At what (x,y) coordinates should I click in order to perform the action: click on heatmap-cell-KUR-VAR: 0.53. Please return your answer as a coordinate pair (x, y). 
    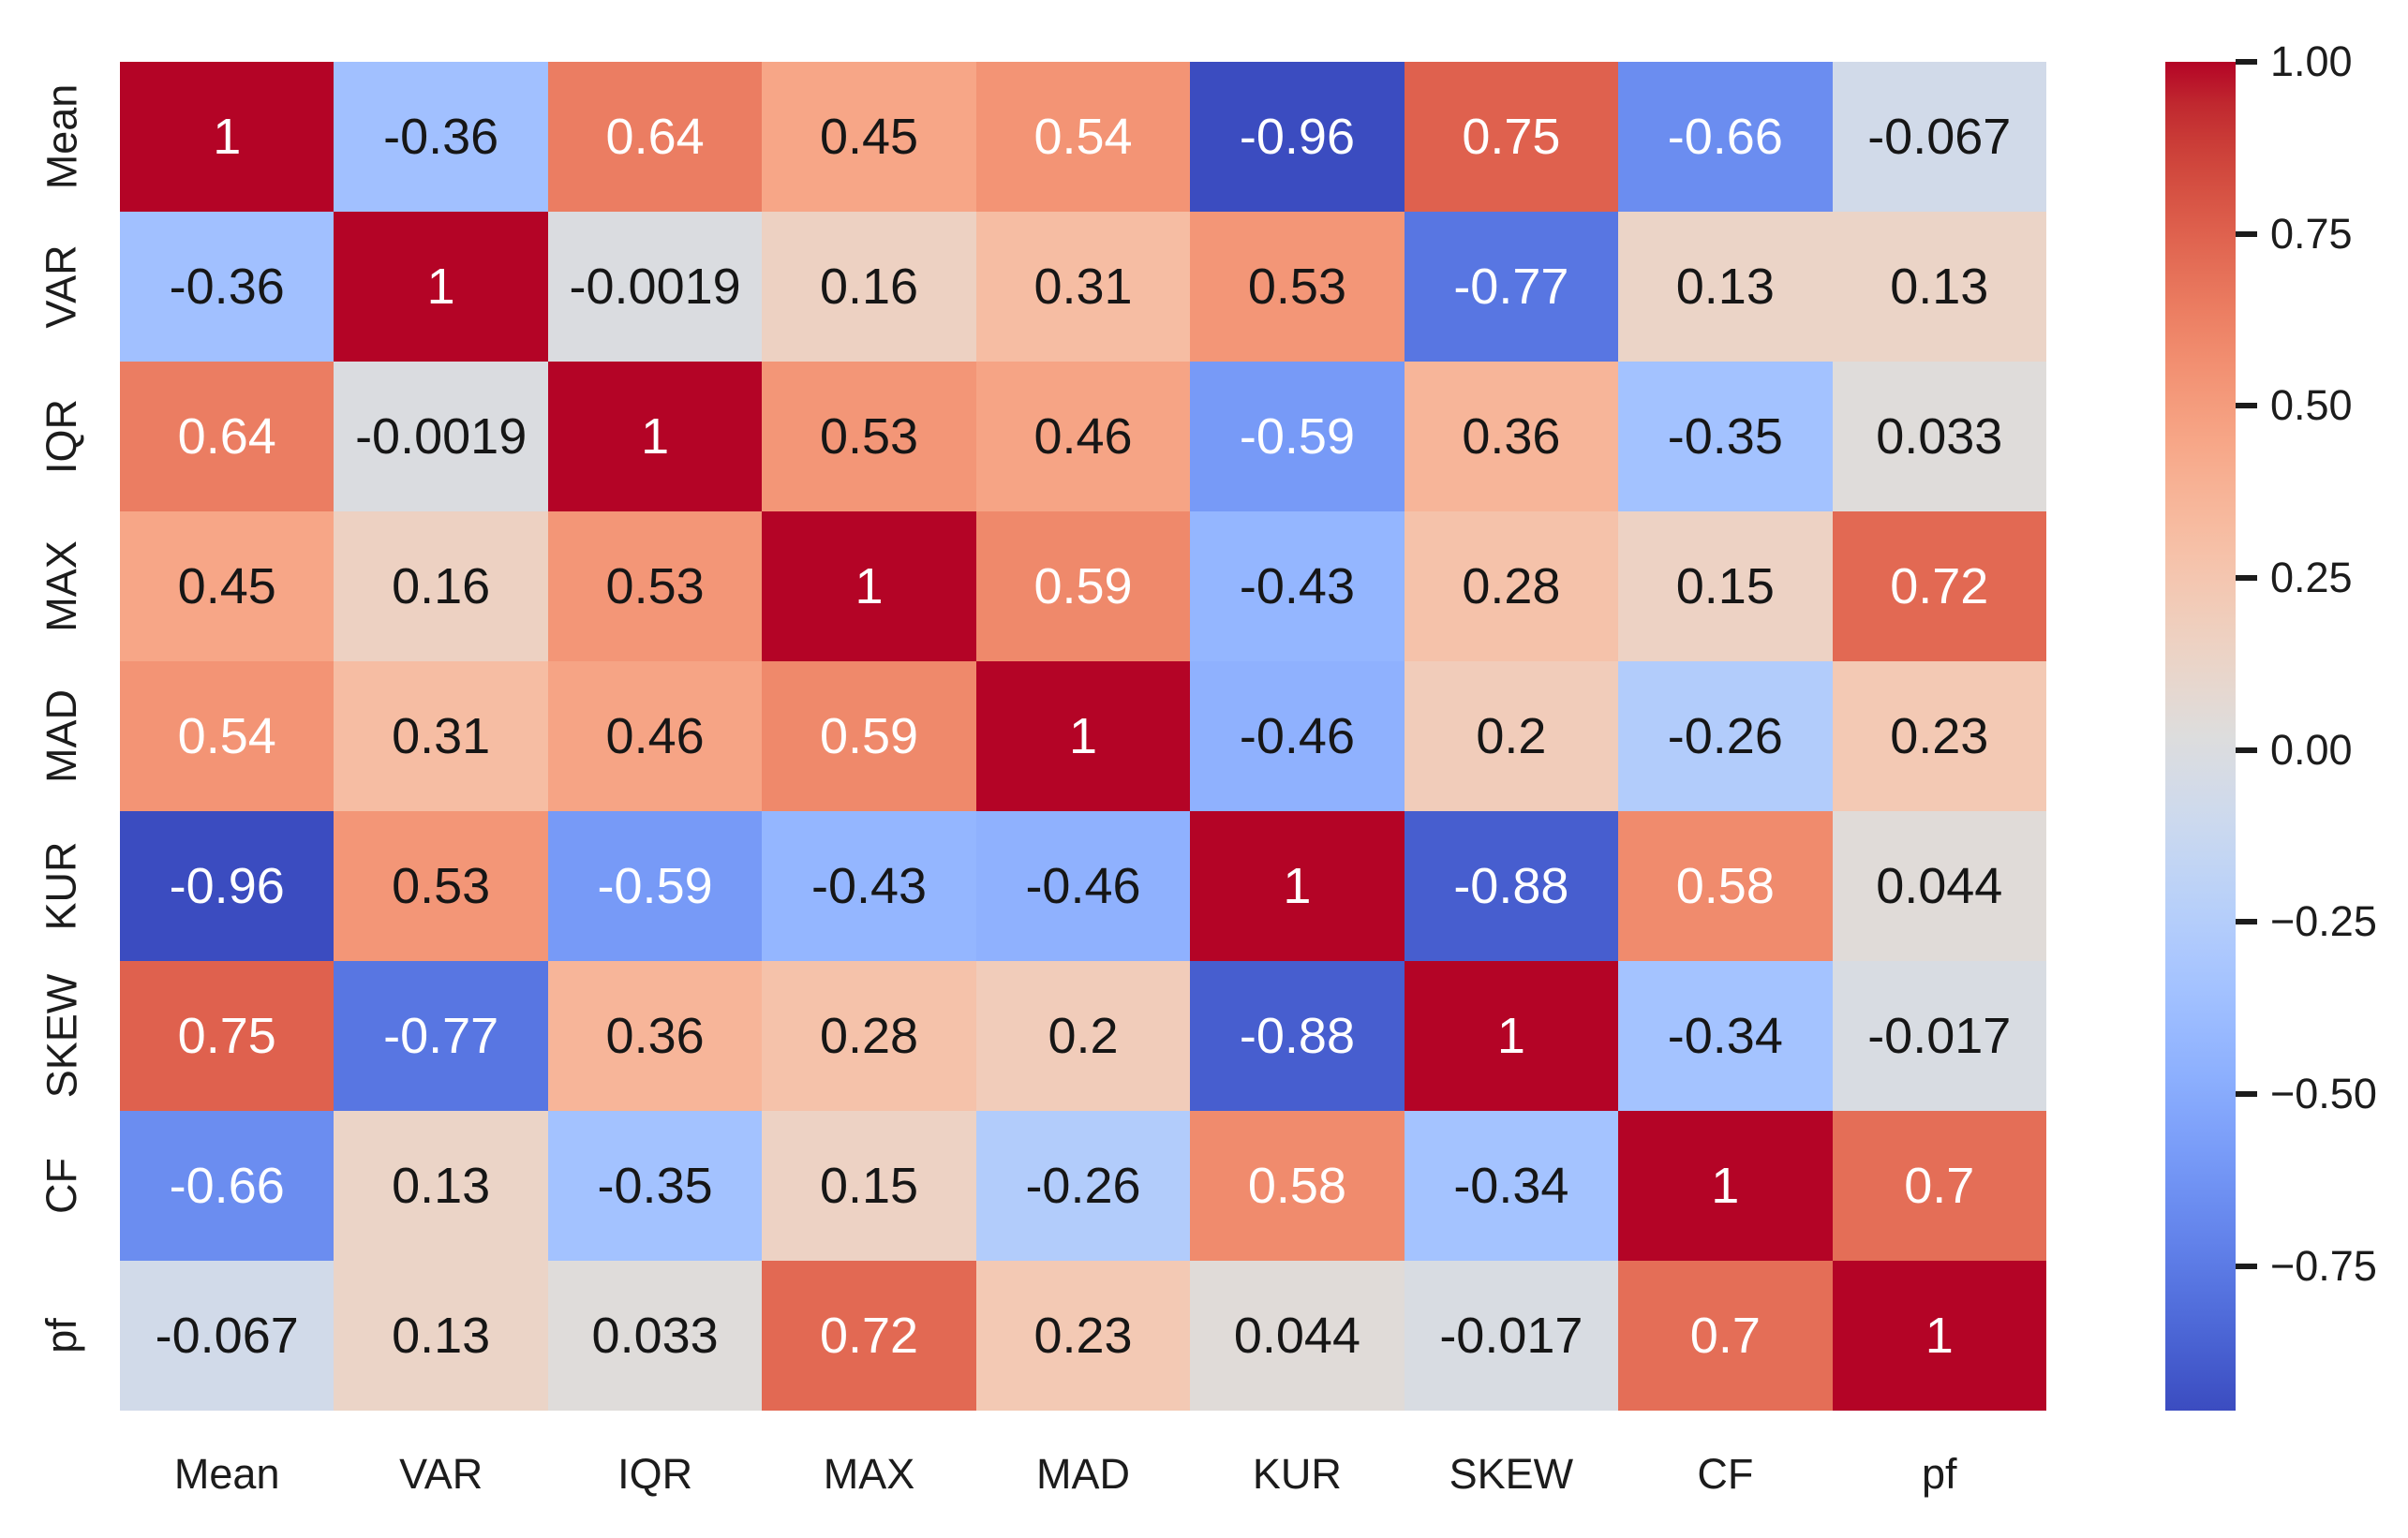
    Looking at the image, I should click on (441, 886).